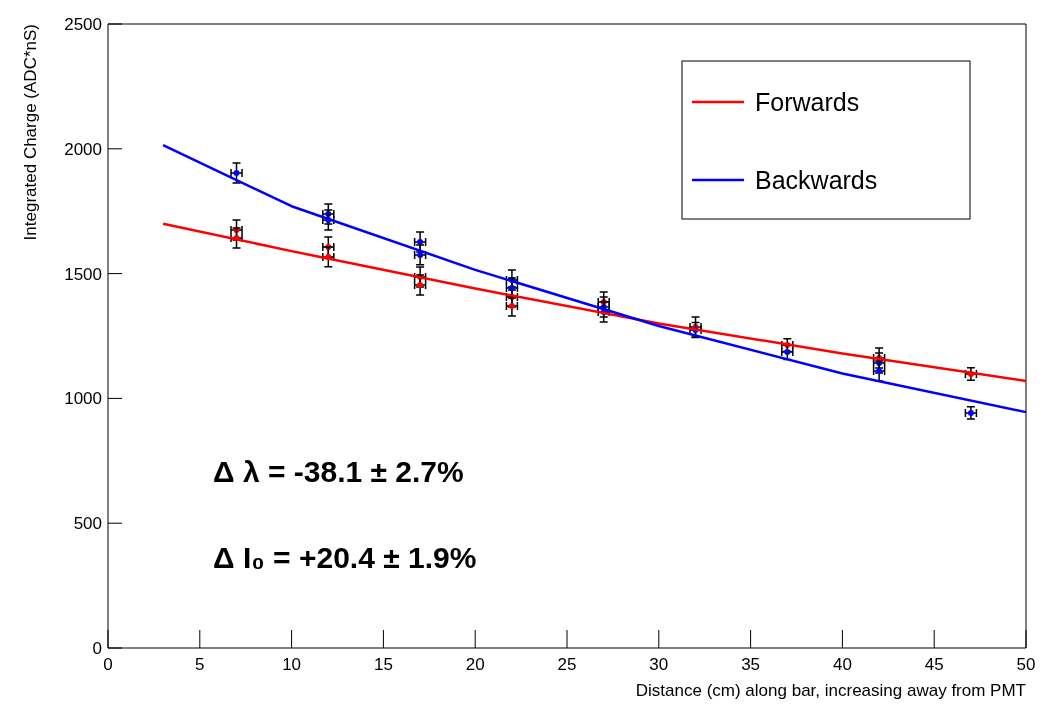 The height and width of the screenshot is (711, 1046). Describe the element at coordinates (567, 664) in the screenshot. I see `x-tick-label: 25` at that location.